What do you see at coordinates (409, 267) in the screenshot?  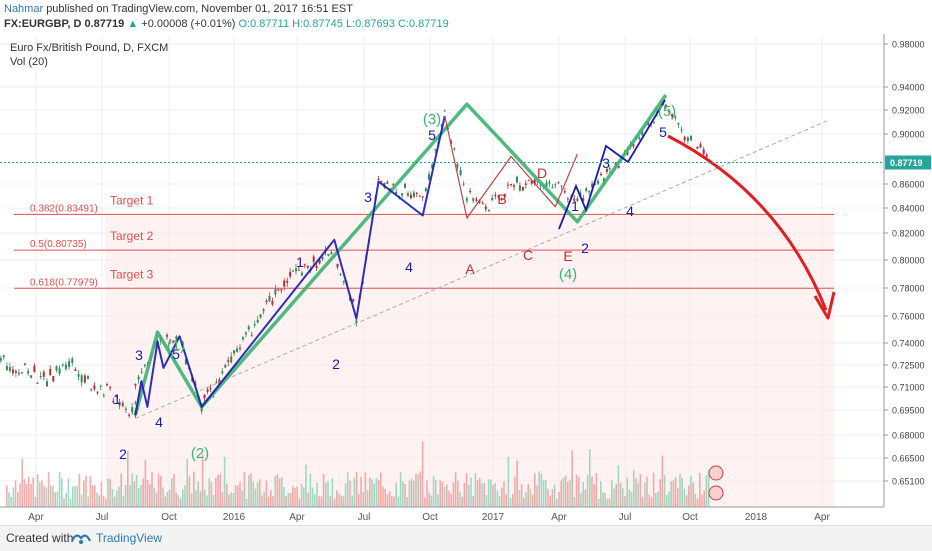 I see `wave-label: 4` at bounding box center [409, 267].